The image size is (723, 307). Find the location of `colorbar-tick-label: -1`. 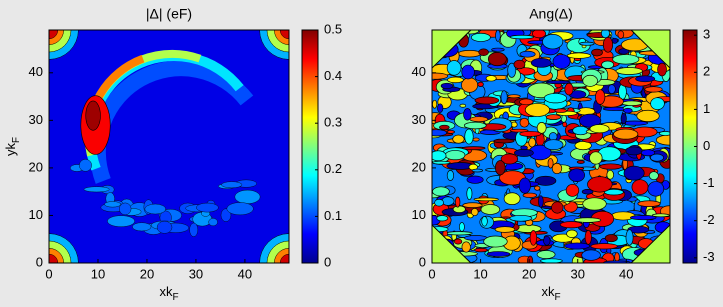

colorbar-tick-label: -1 is located at coordinates (709, 182).